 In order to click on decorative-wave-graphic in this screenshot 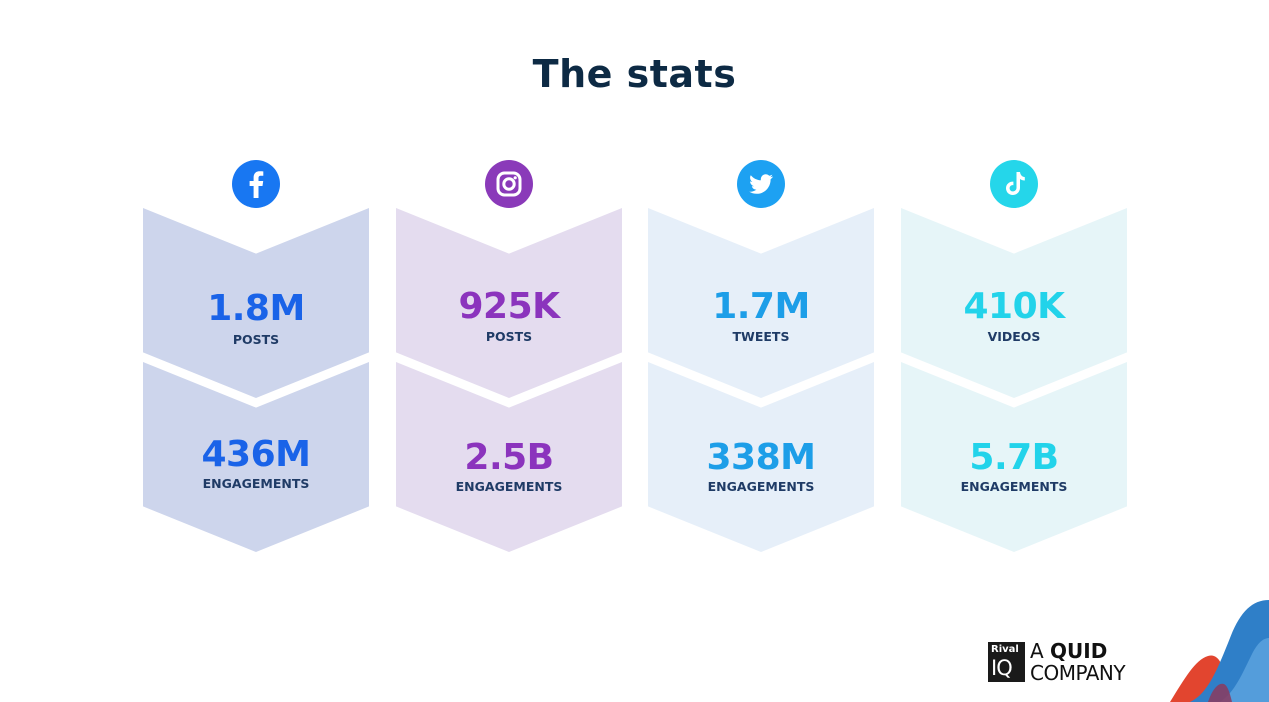, I will do `click(1219, 651)`.